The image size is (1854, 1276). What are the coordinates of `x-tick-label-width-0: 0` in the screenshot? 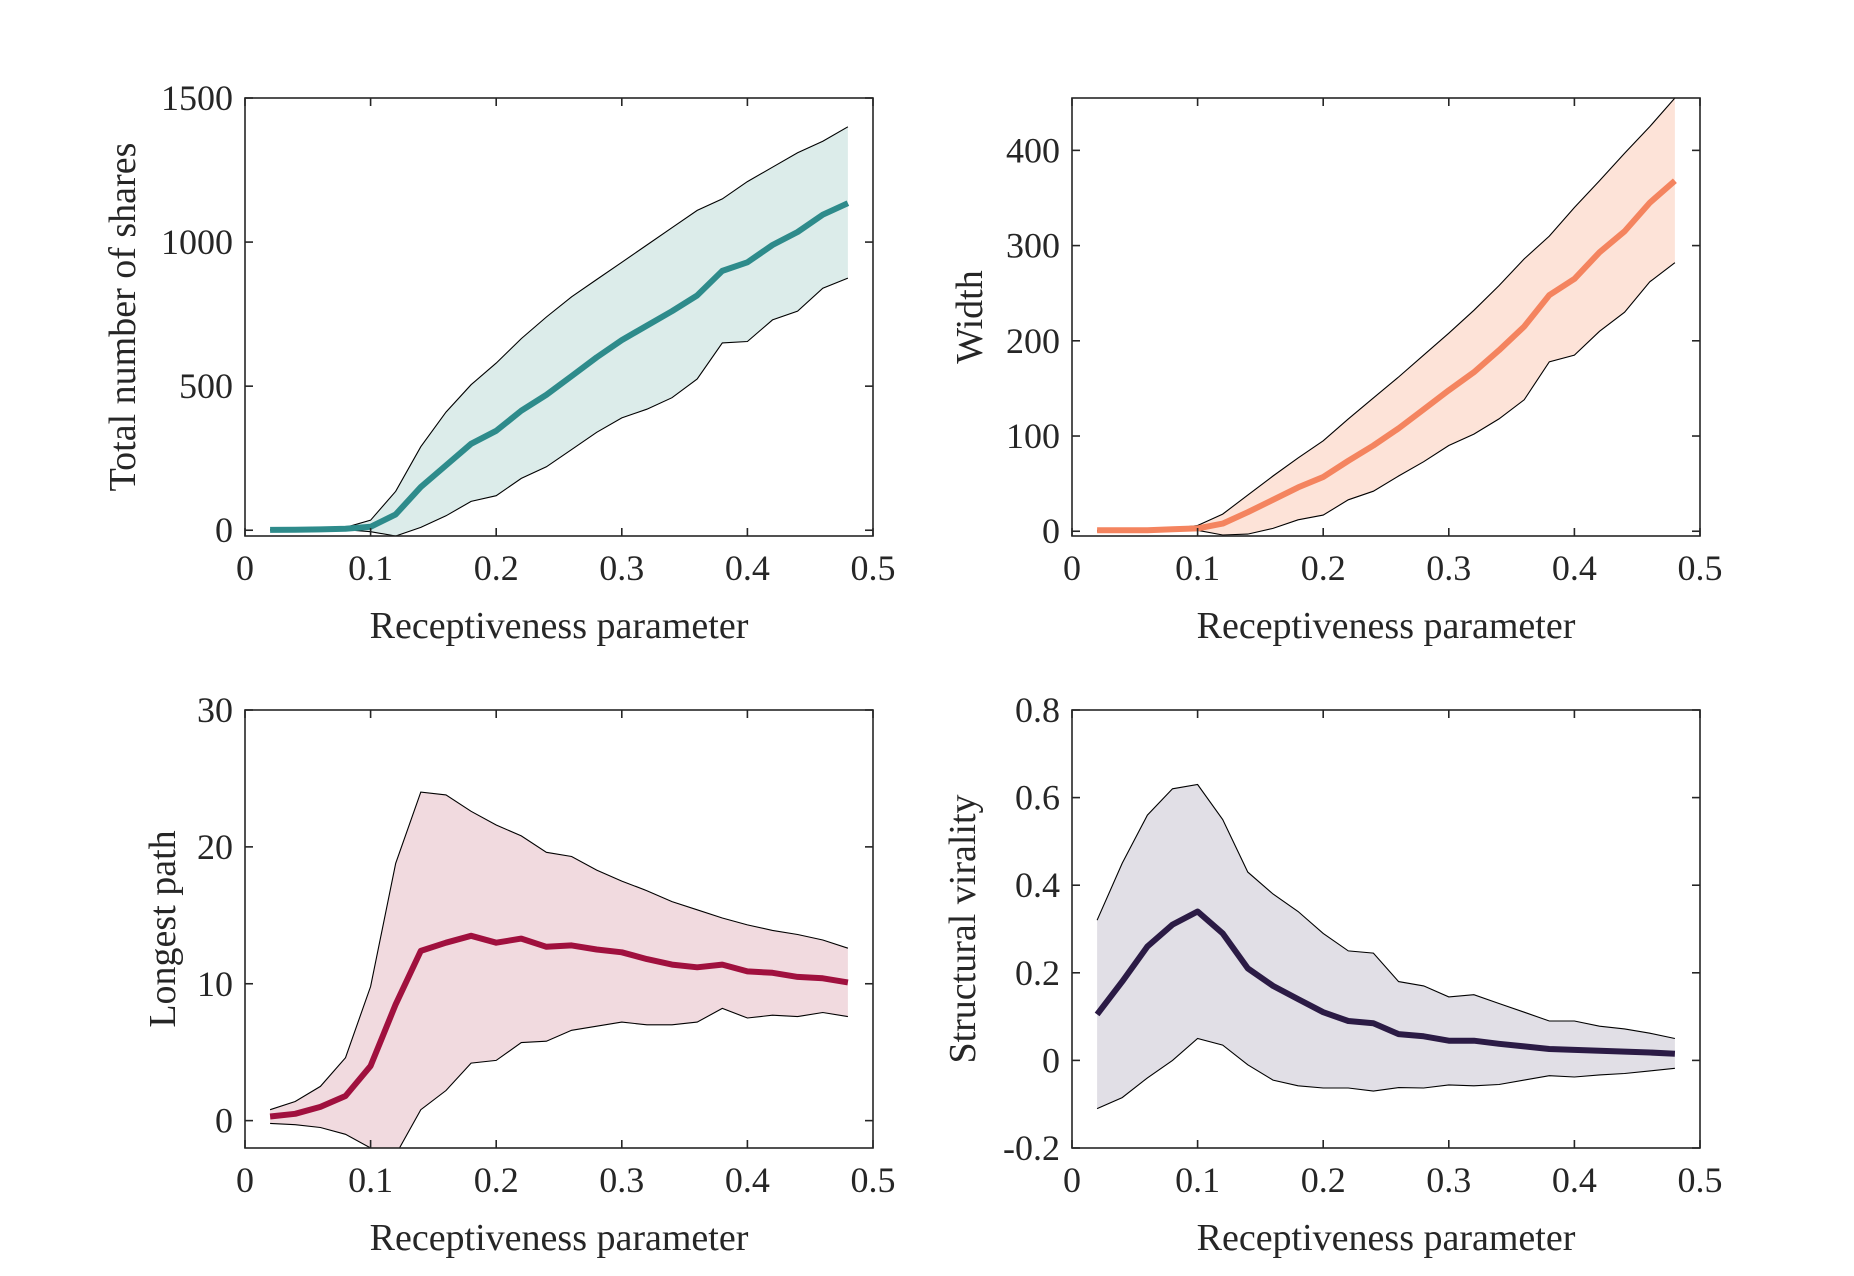 It's located at (1072, 568).